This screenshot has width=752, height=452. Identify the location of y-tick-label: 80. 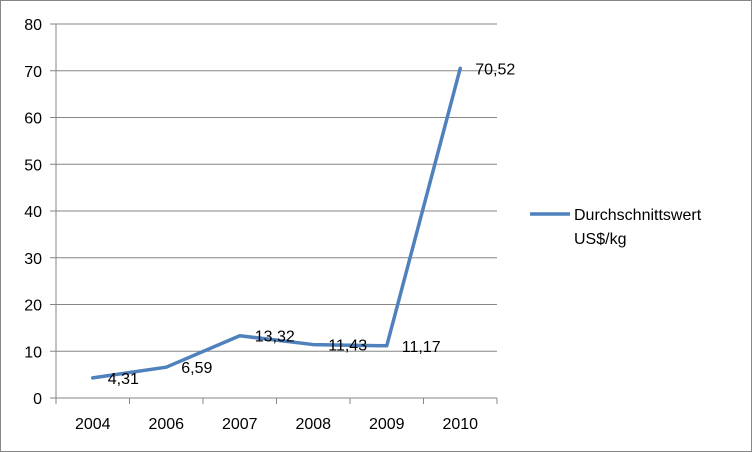
(33, 25).